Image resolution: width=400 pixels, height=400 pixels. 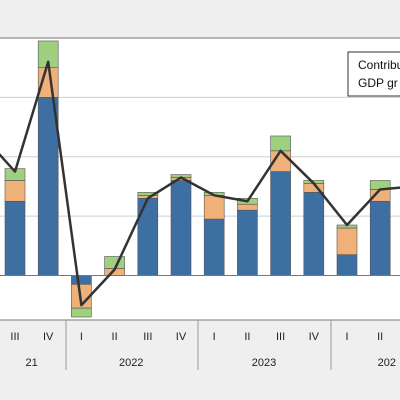 I want to click on year-label: 2022, so click(x=131, y=363).